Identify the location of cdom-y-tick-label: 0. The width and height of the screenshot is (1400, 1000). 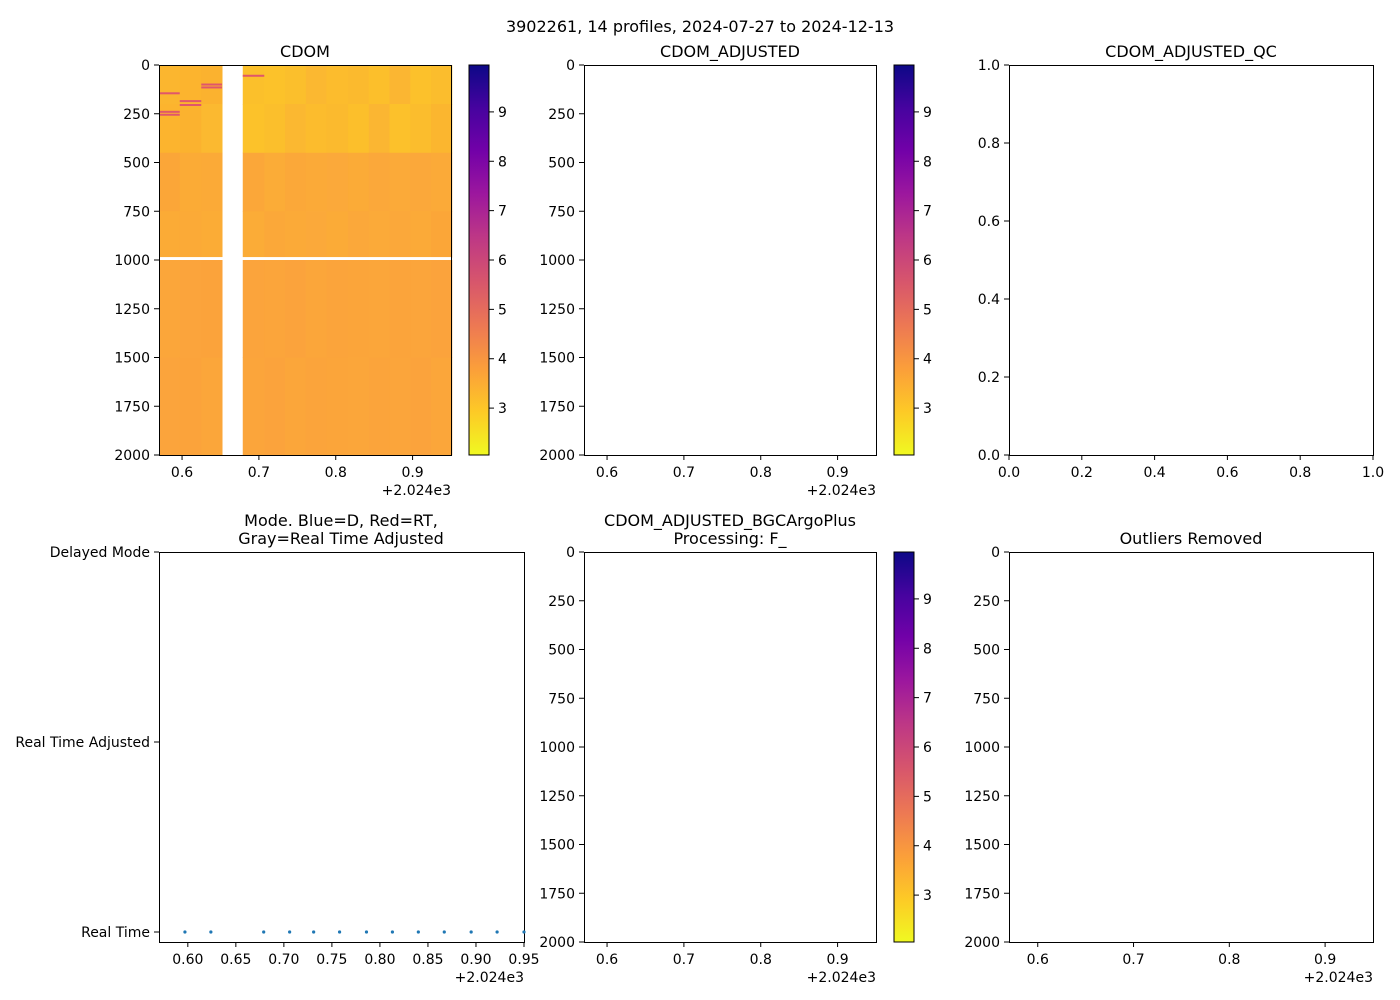
(145, 66).